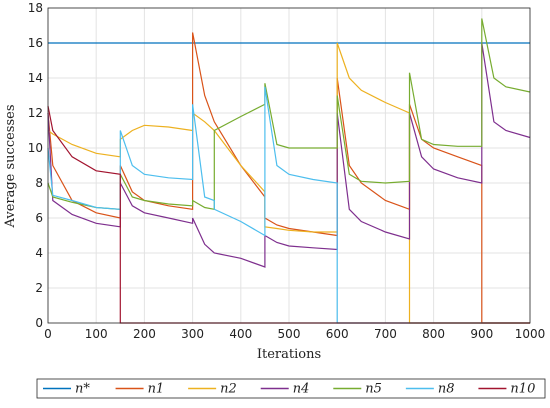  What do you see at coordinates (35, 113) in the screenshot?
I see `y-tick-label: 12` at bounding box center [35, 113].